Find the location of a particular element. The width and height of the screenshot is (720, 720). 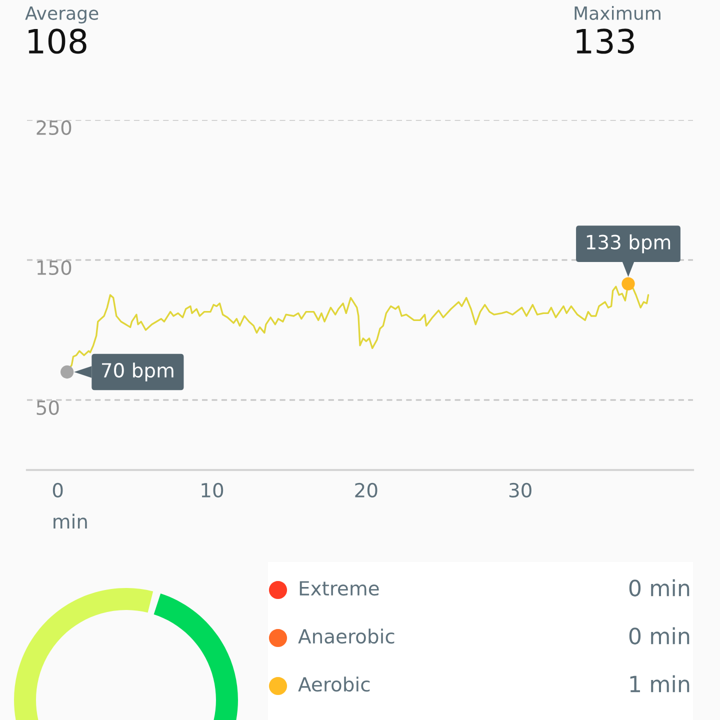

x-tick-label: 30 is located at coordinates (520, 490).